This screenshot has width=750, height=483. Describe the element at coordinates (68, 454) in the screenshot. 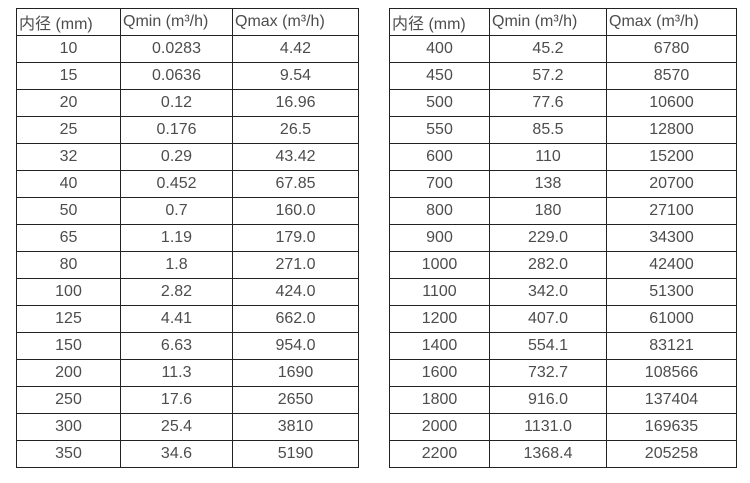

I see `diameter-cell: 350` at that location.